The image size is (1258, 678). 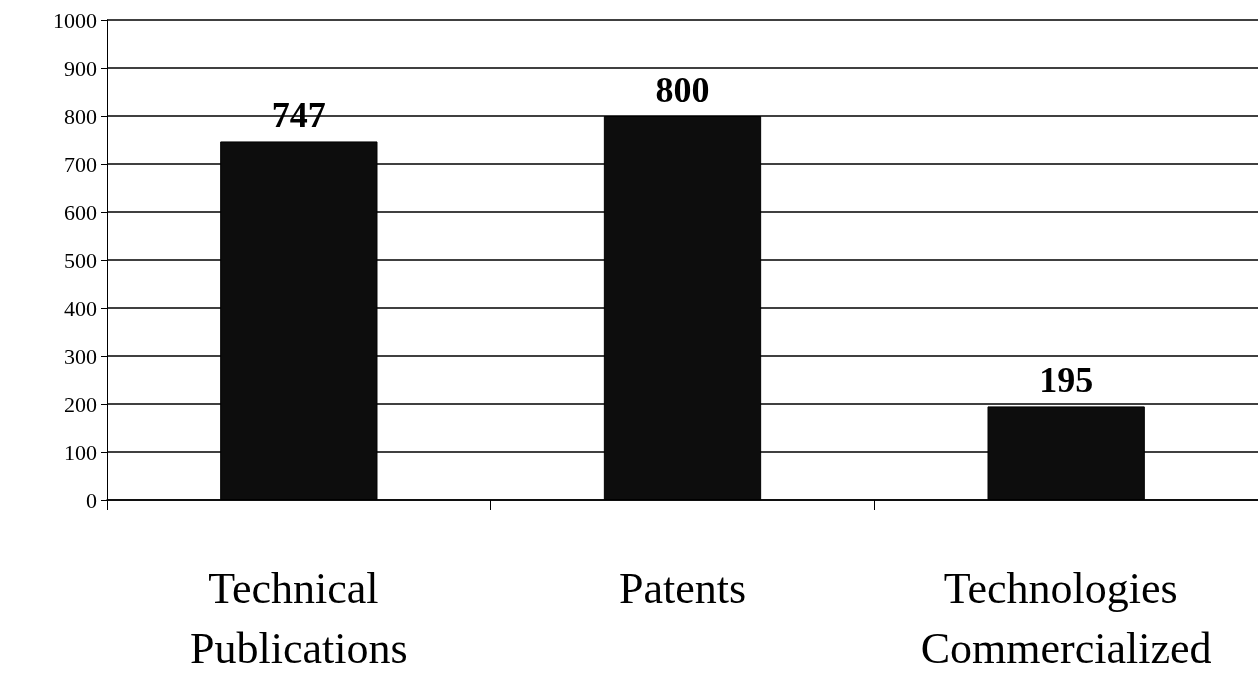 I want to click on x-tick-label: Patents, so click(x=682, y=588).